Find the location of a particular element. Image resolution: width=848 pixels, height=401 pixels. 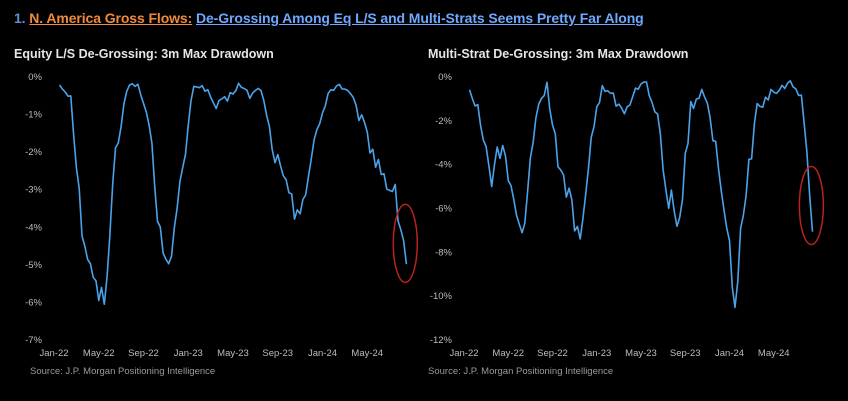

chart0-ytick-label: -7% is located at coordinates (33, 340).